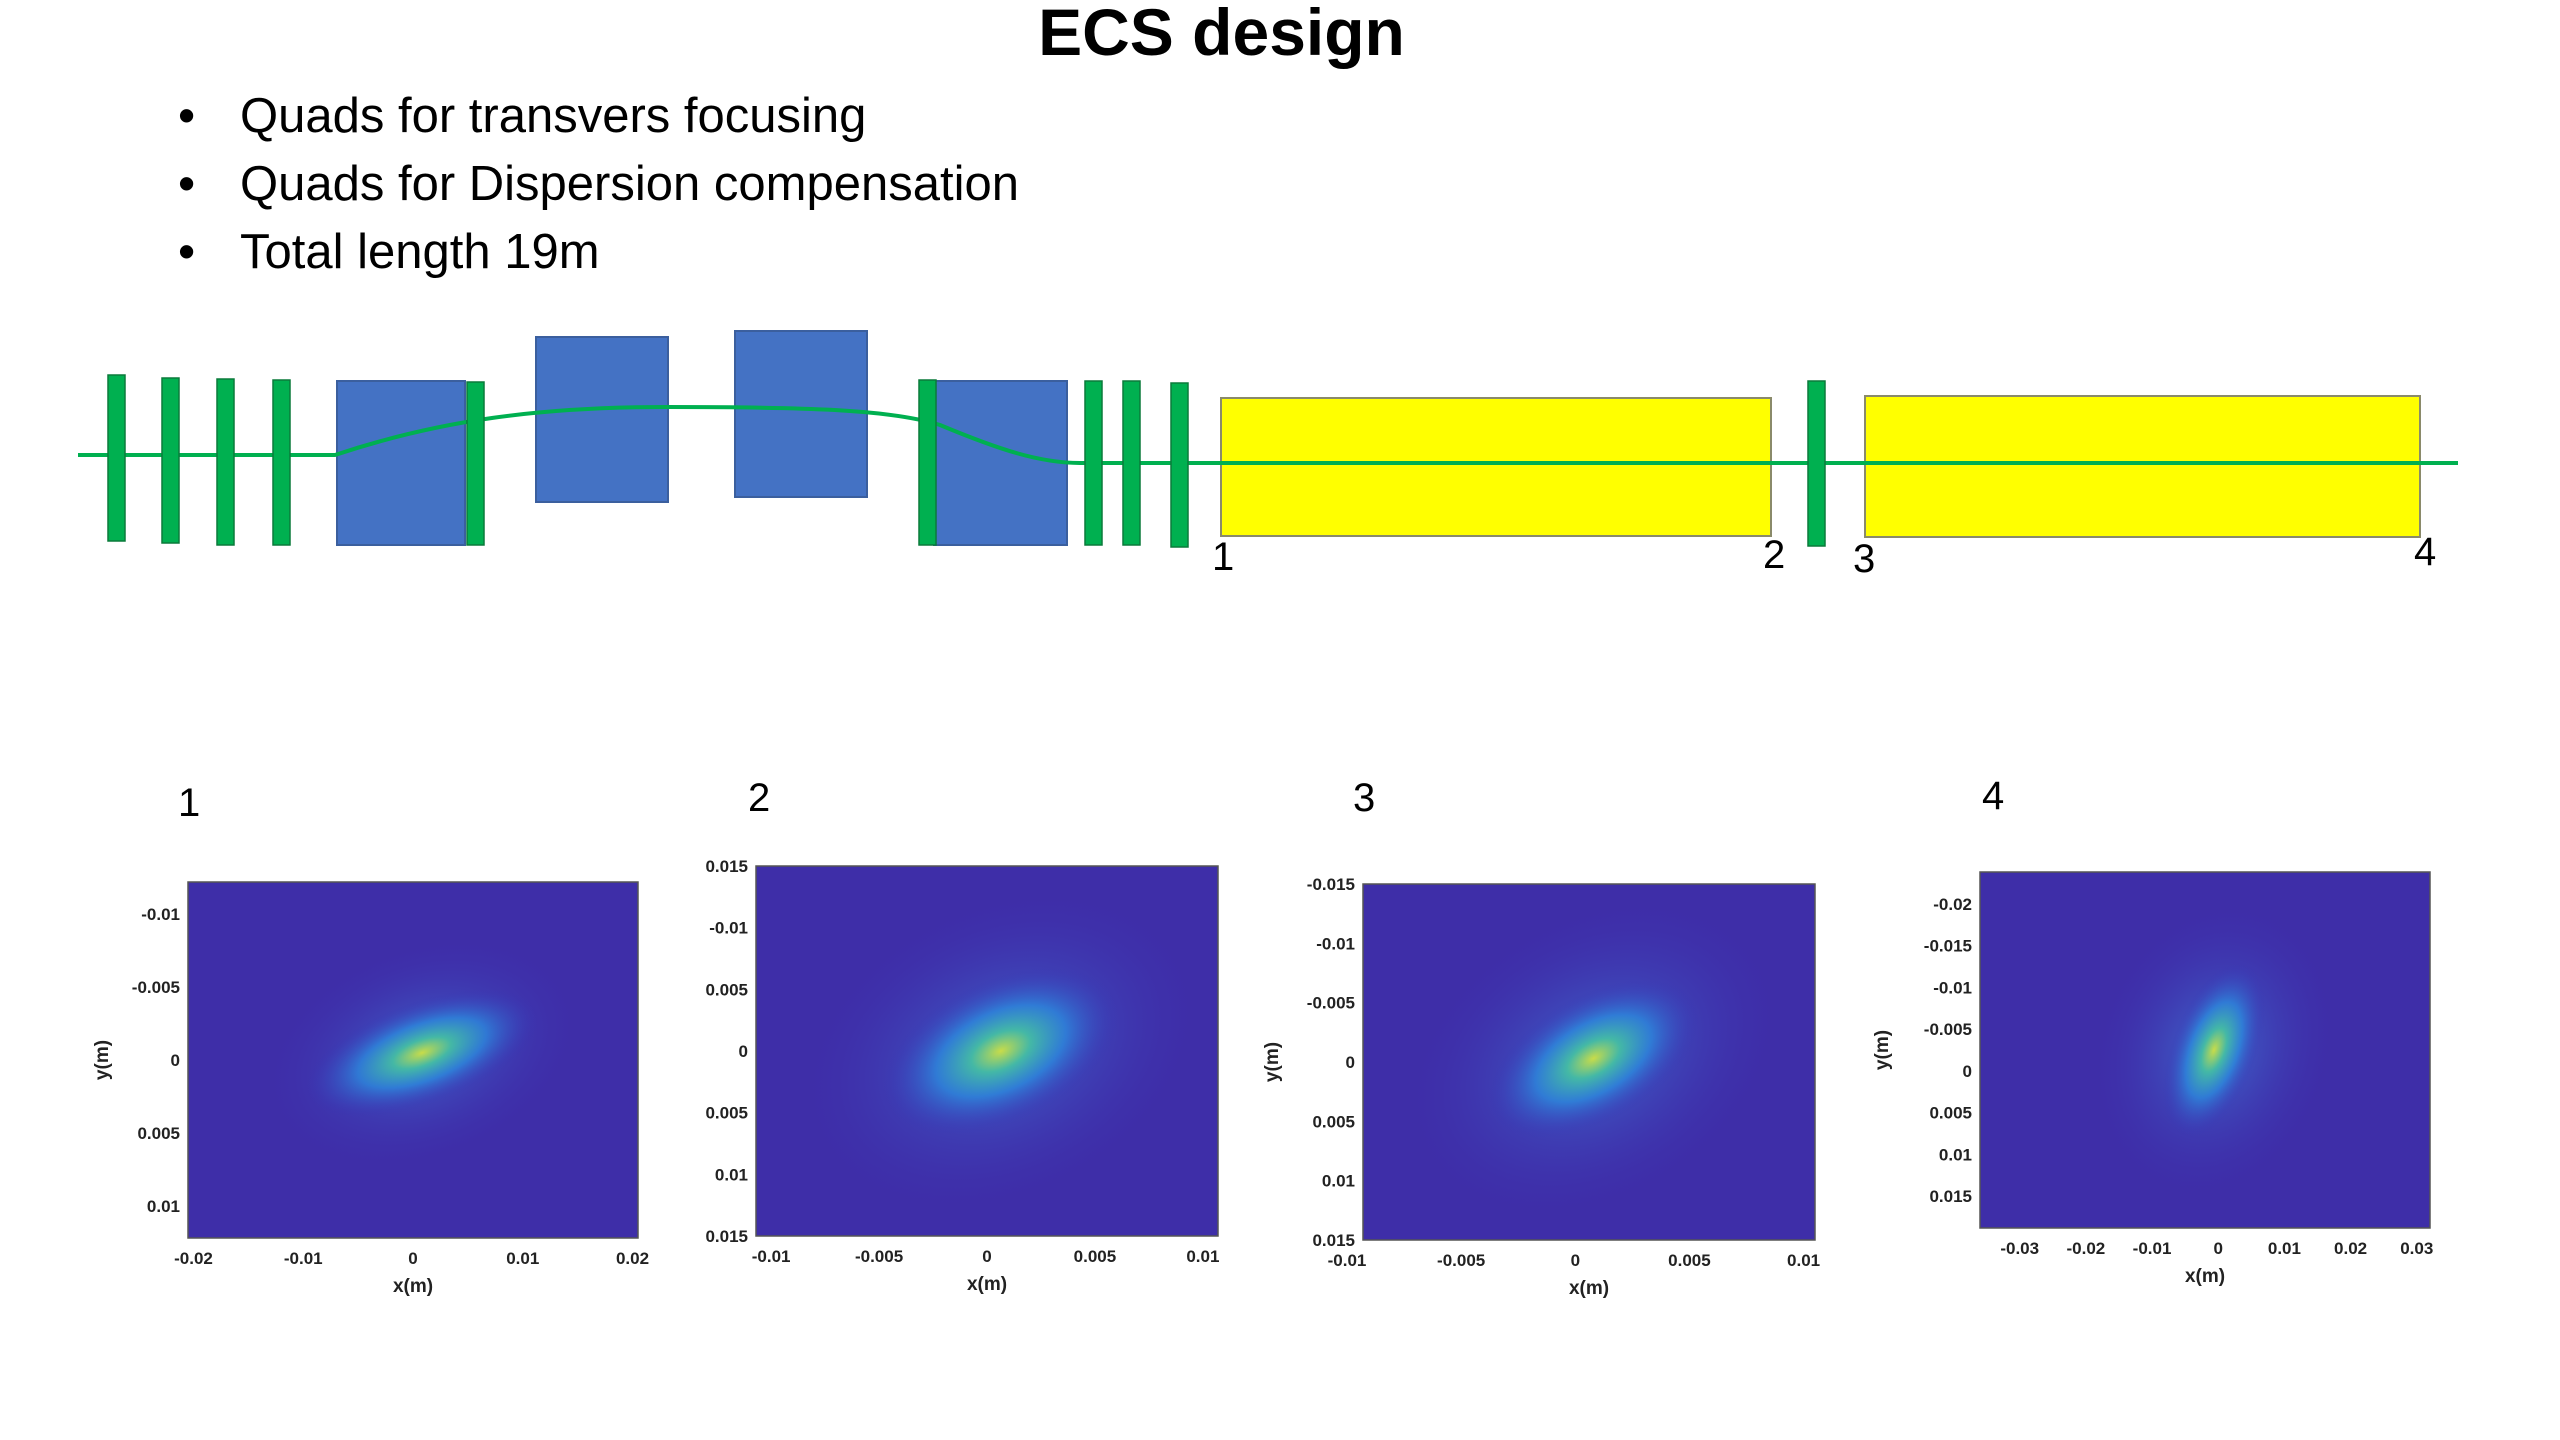  I want to click on position-marker-3: 3, so click(1864, 559).